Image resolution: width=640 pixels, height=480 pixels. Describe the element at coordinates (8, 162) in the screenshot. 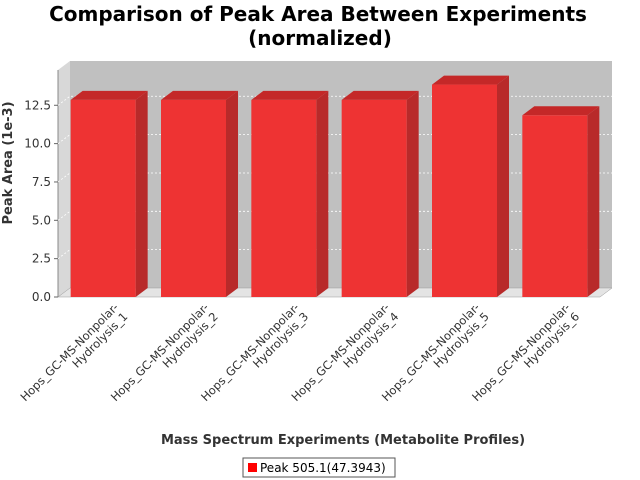

I see `y-axis-label: Peak Area (1e-3)` at that location.